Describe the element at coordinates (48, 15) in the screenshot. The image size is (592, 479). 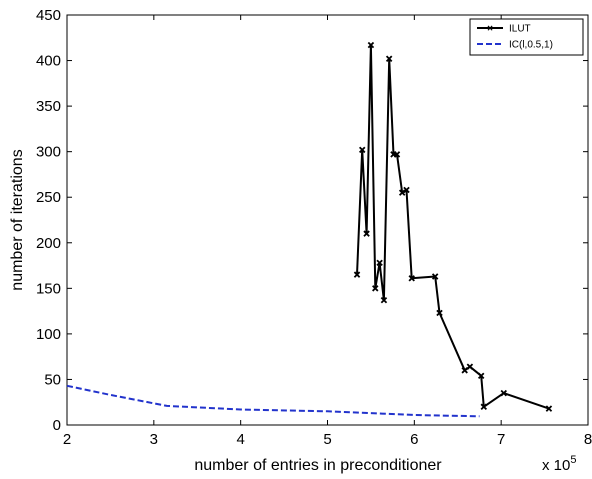
I see `y-tick-label: 450` at that location.